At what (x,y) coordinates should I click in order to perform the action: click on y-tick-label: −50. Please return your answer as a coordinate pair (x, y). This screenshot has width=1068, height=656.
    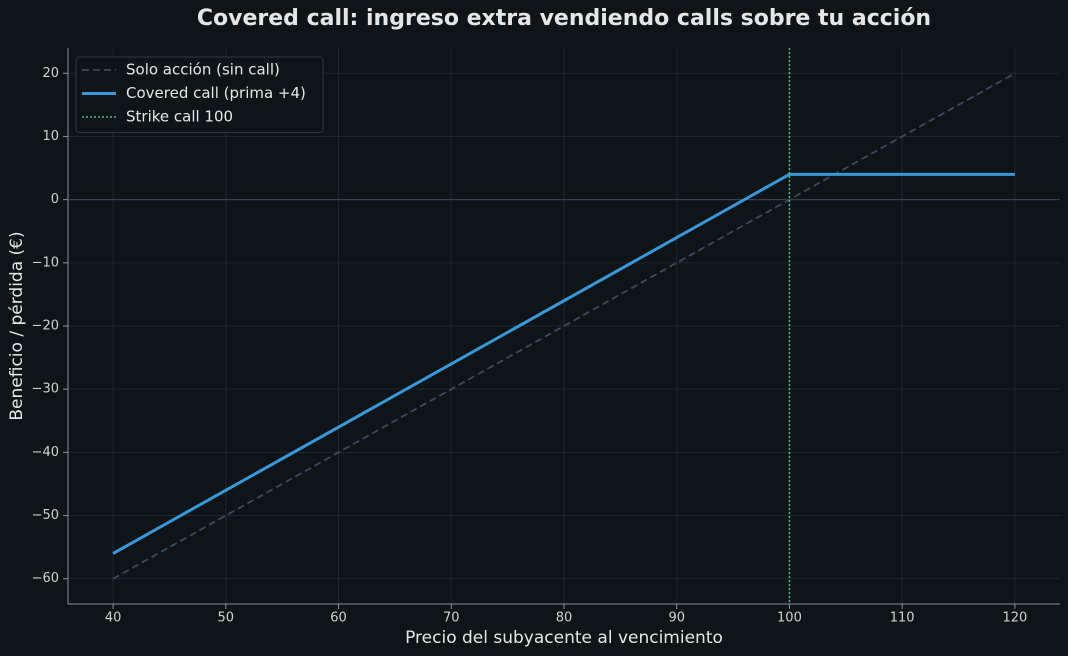
    Looking at the image, I should click on (45, 515).